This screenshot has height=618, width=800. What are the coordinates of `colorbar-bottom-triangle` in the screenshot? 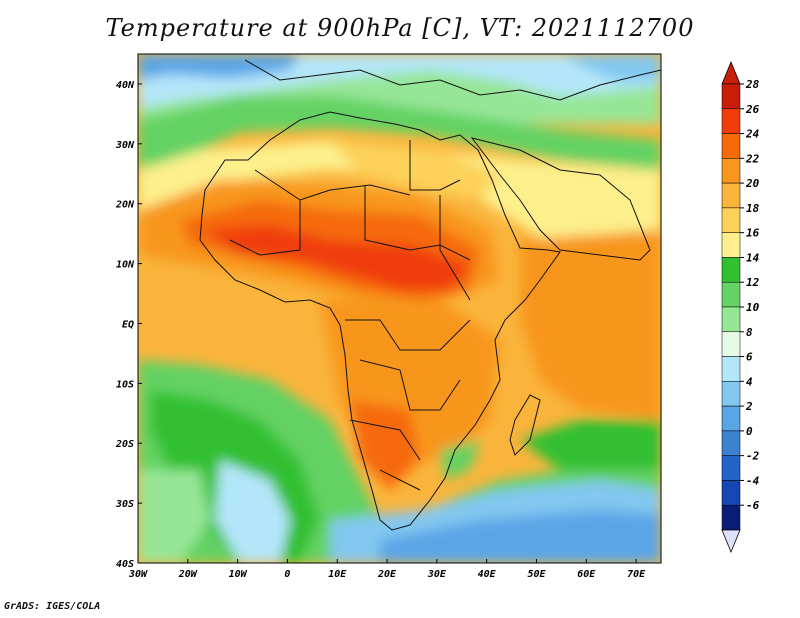 It's located at (731, 541).